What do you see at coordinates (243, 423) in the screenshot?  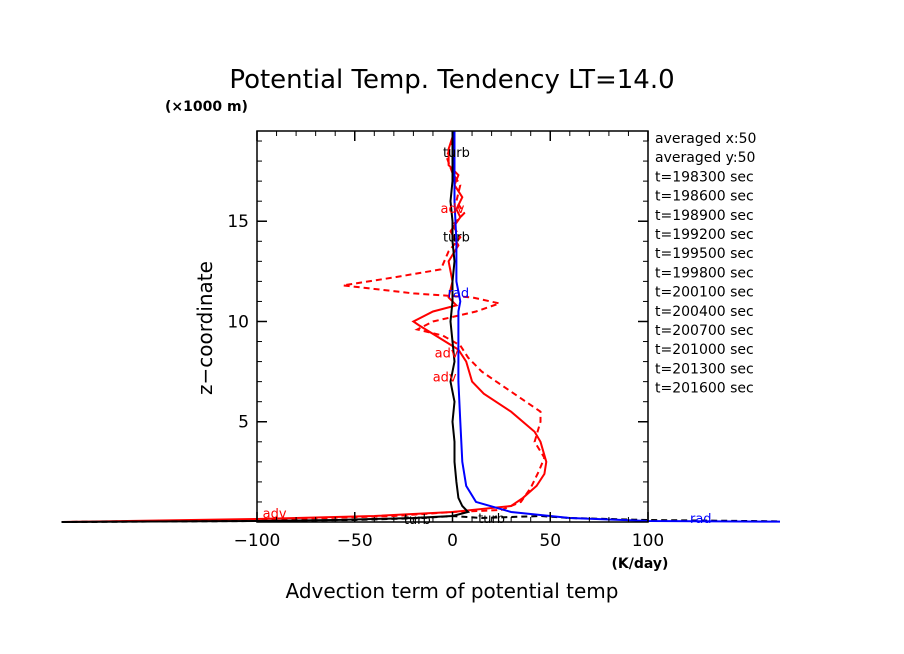 I see `y-tick-label: 5` at bounding box center [243, 423].